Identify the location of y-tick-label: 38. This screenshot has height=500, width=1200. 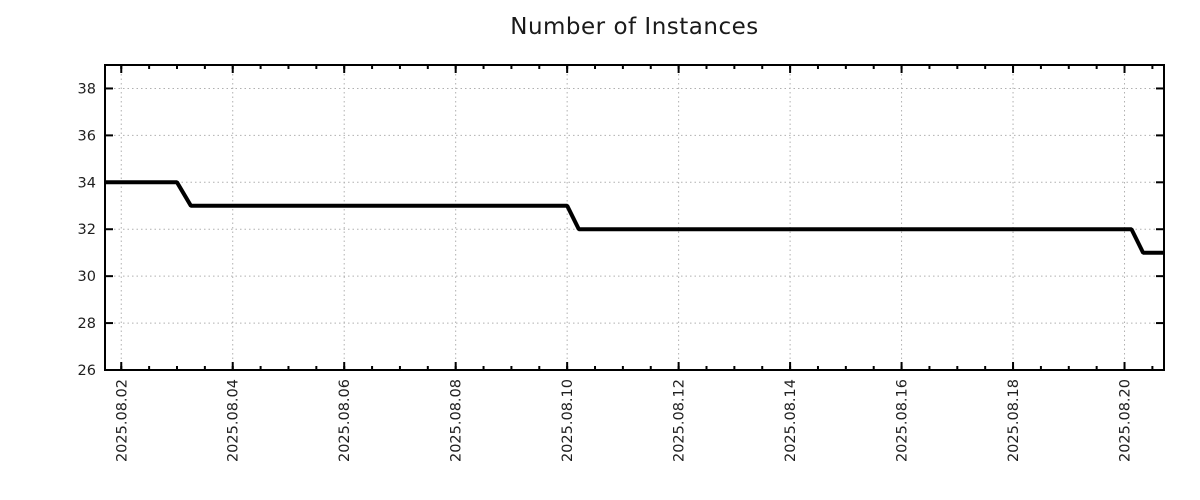
(87, 89).